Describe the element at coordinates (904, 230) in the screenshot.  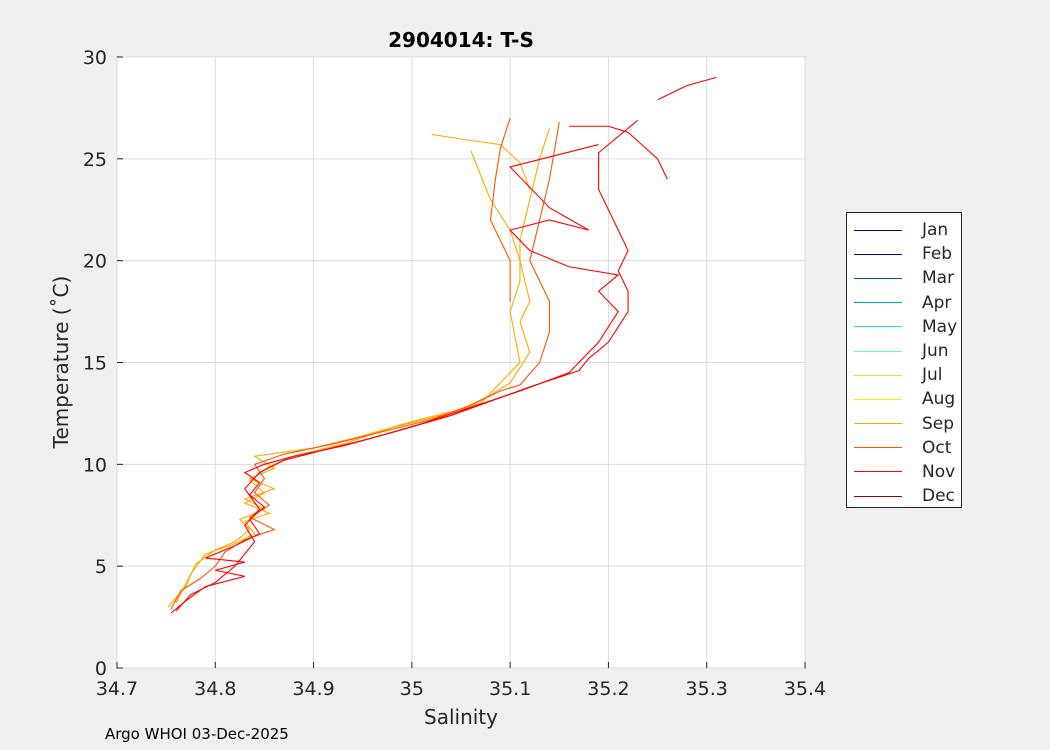
I see `legend-entry-jan: Jan` at that location.